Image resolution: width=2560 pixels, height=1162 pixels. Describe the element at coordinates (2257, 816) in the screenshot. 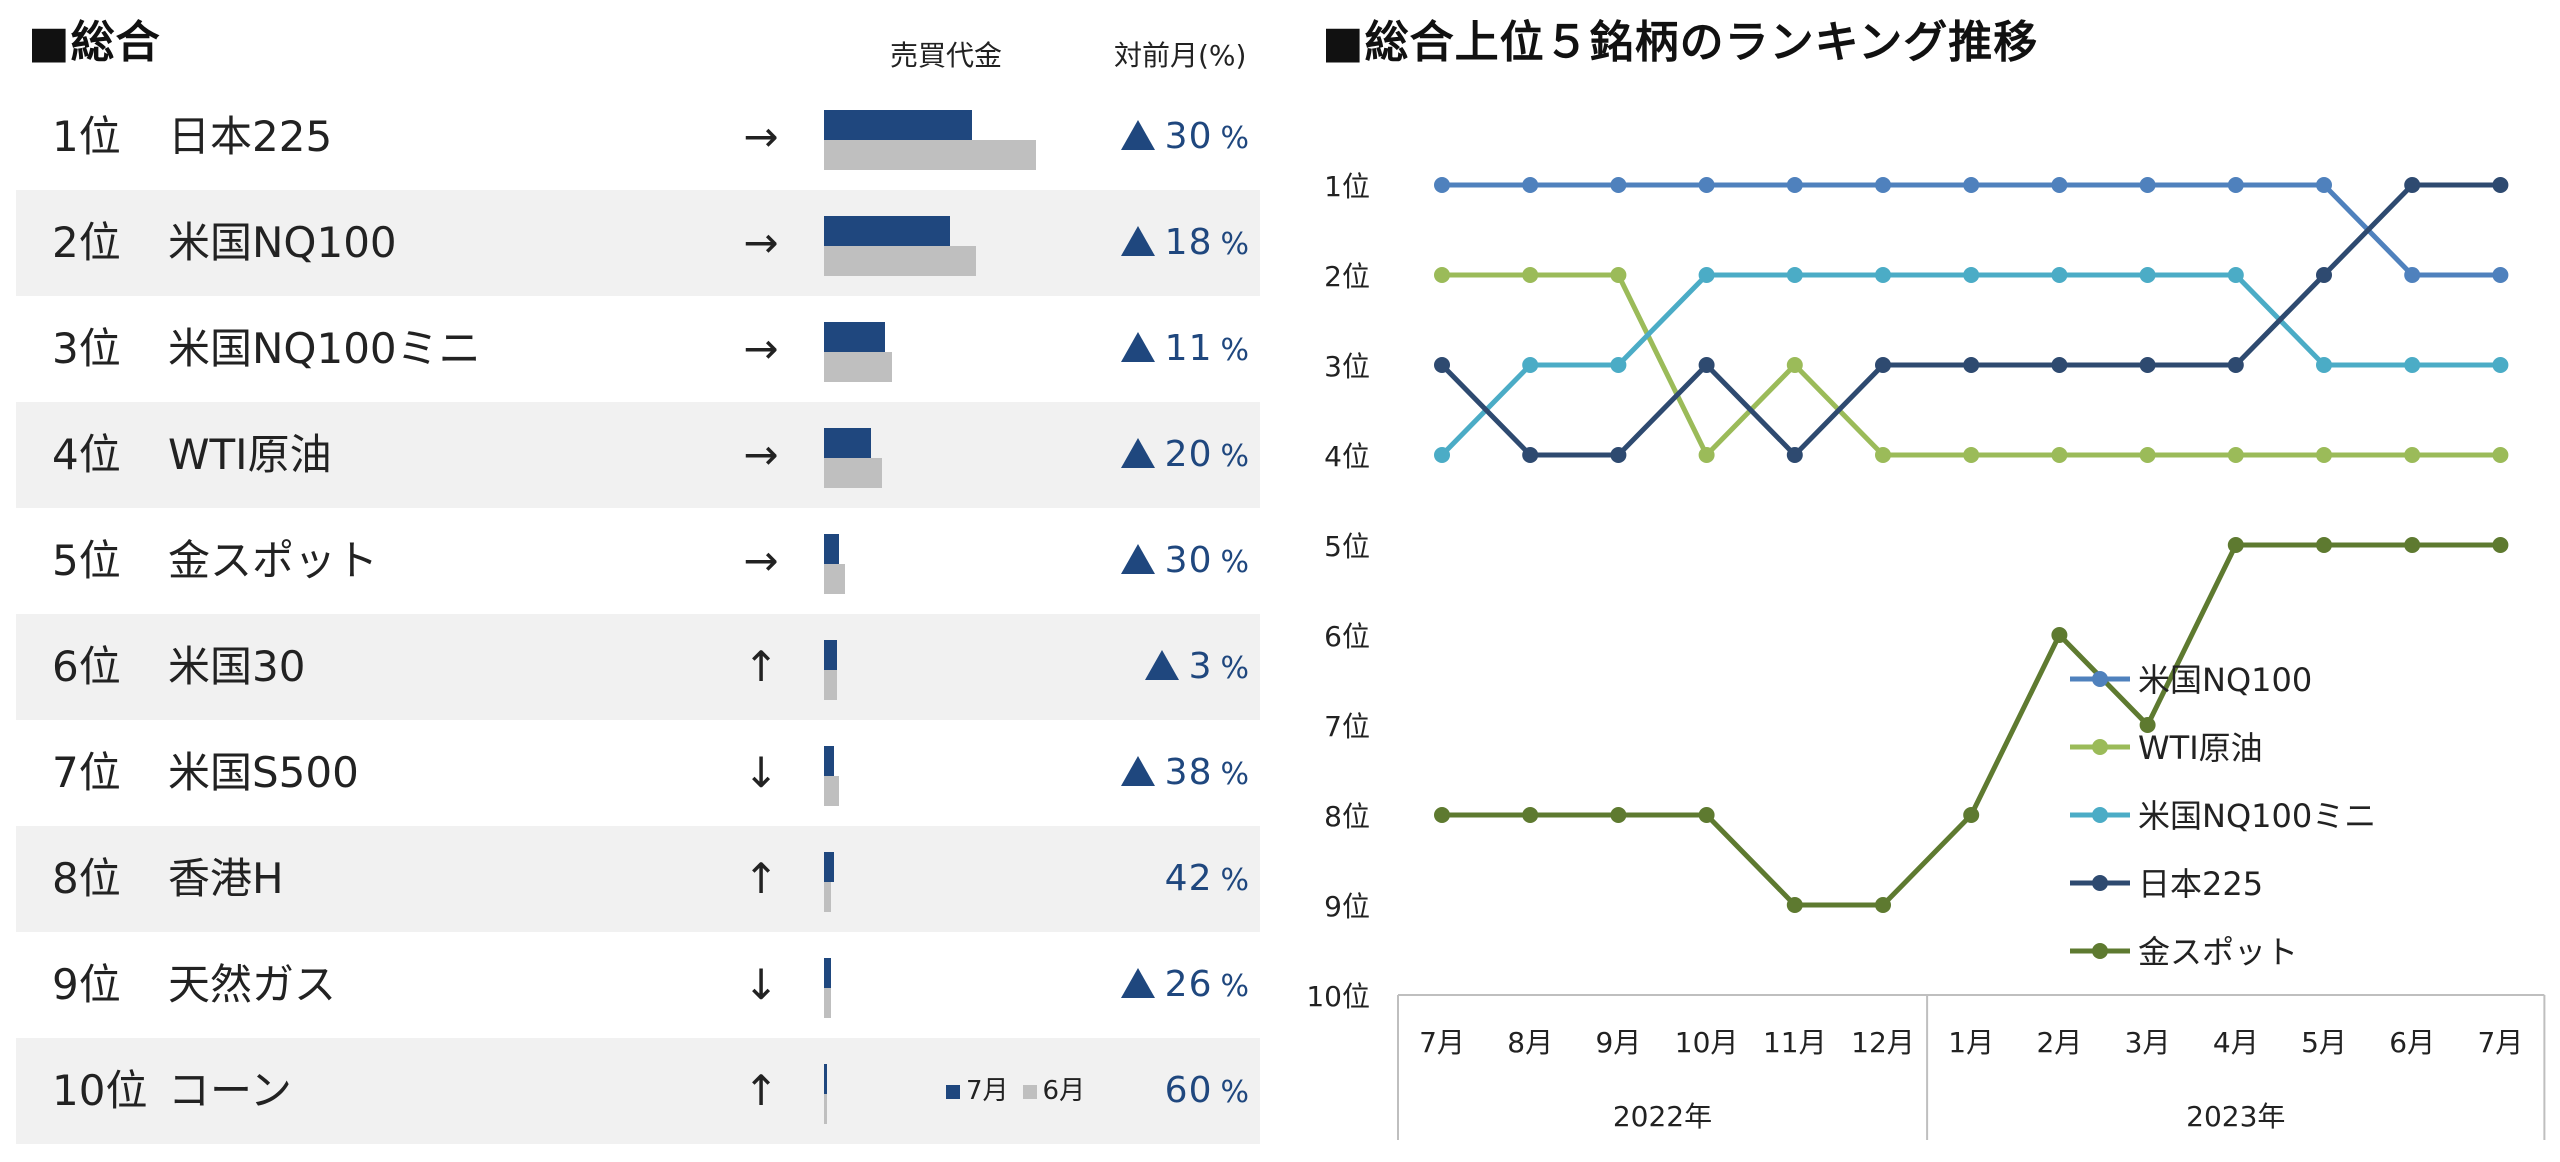

I see `legend-label: 米国NQ100ミニ` at that location.